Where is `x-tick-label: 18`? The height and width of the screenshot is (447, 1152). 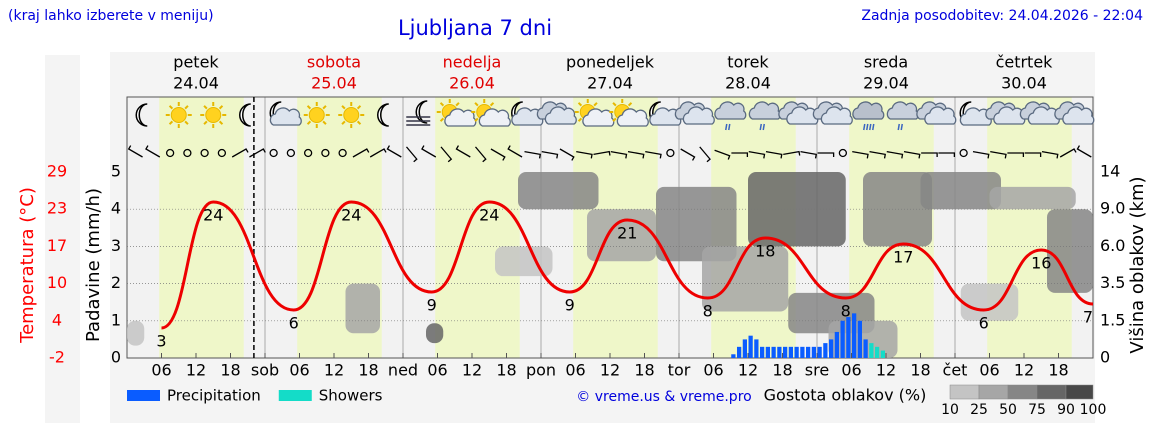 x-tick-label: 18 is located at coordinates (920, 370).